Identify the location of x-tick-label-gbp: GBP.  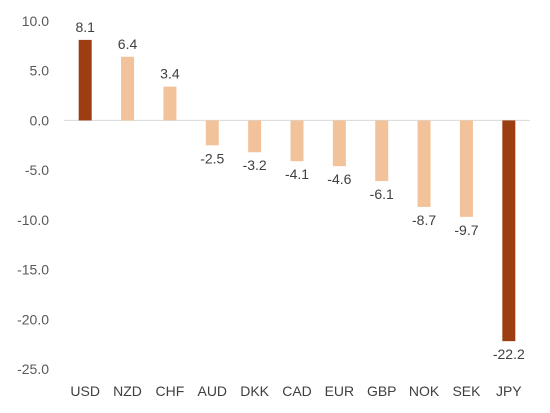
(382, 391).